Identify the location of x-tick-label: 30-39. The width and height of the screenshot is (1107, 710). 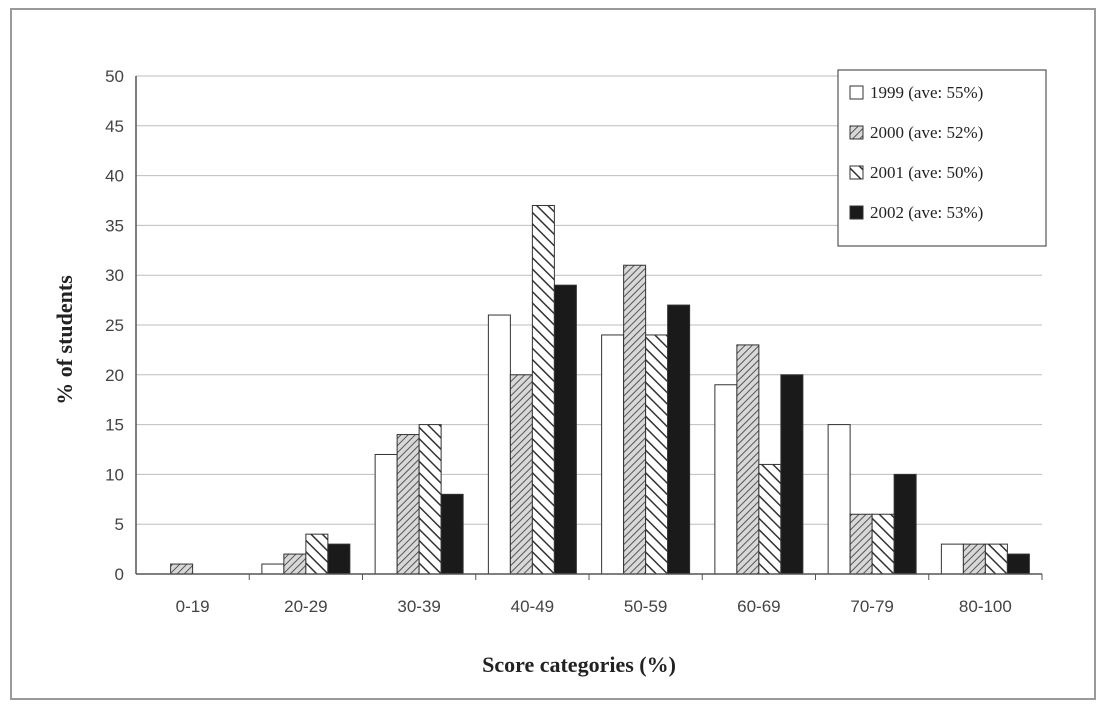
(418, 606).